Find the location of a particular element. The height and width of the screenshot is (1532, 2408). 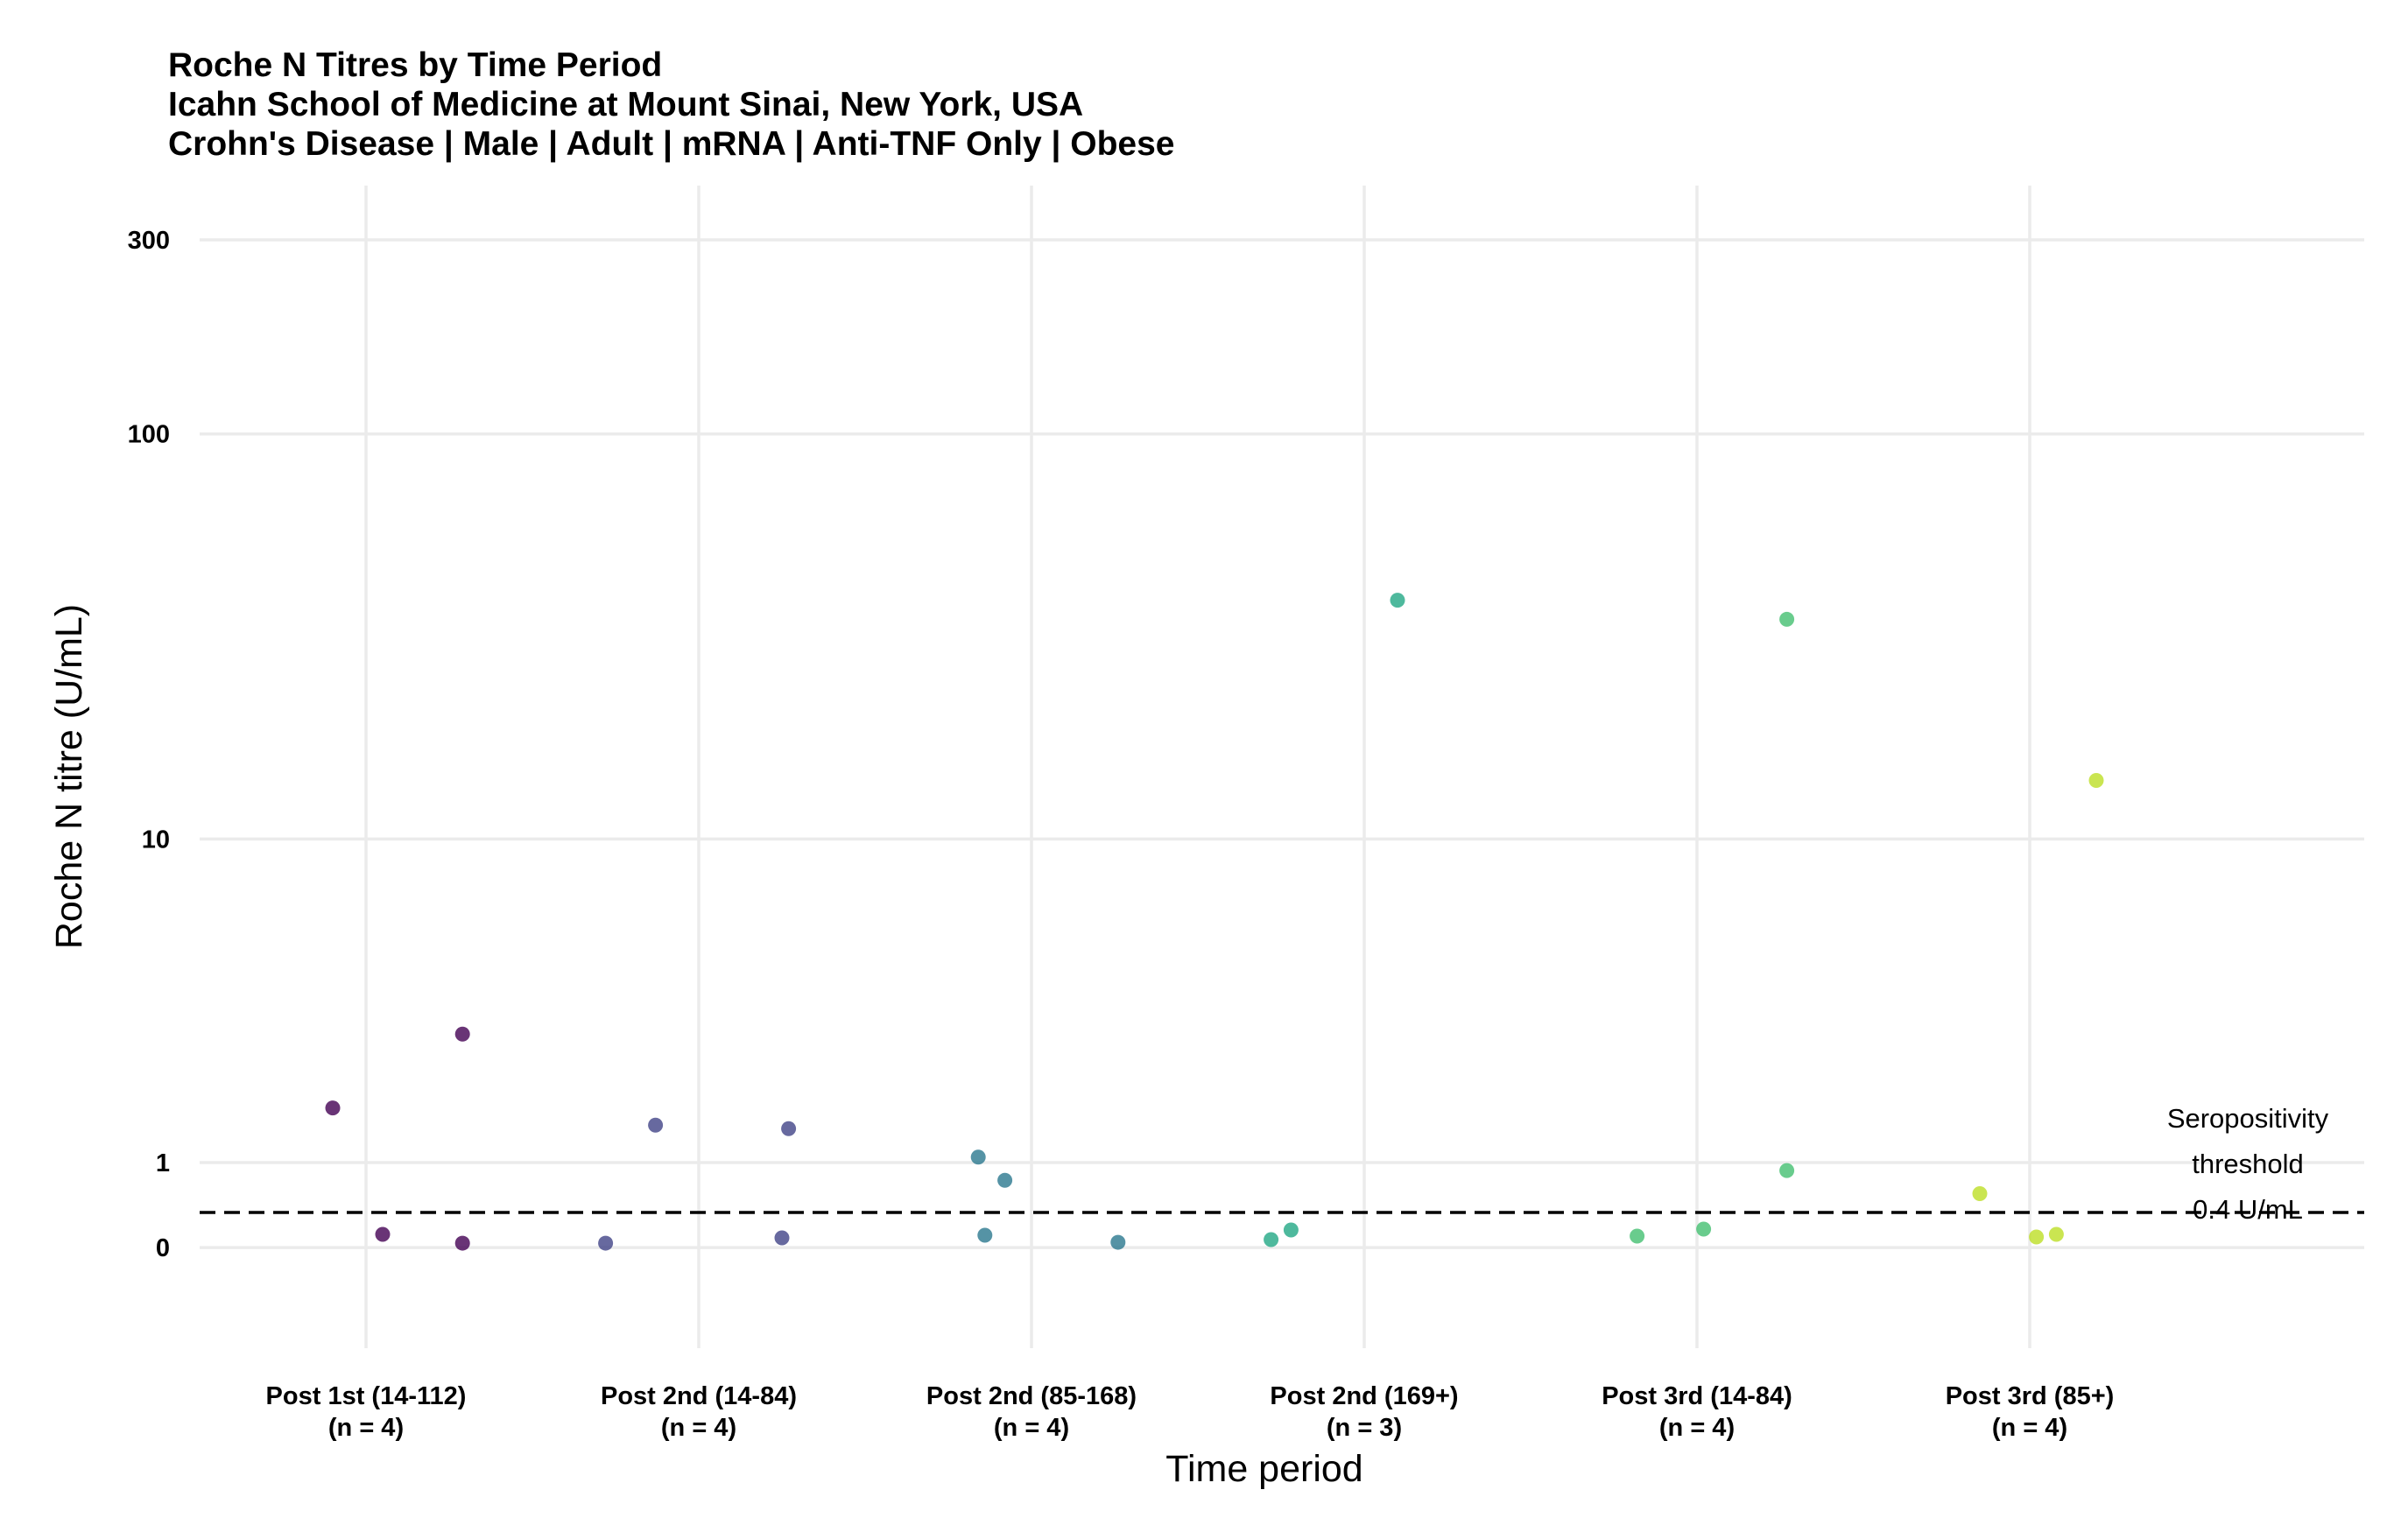

y-axis-tick-labels: 0 1 10 100 300 is located at coordinates (149, 745).